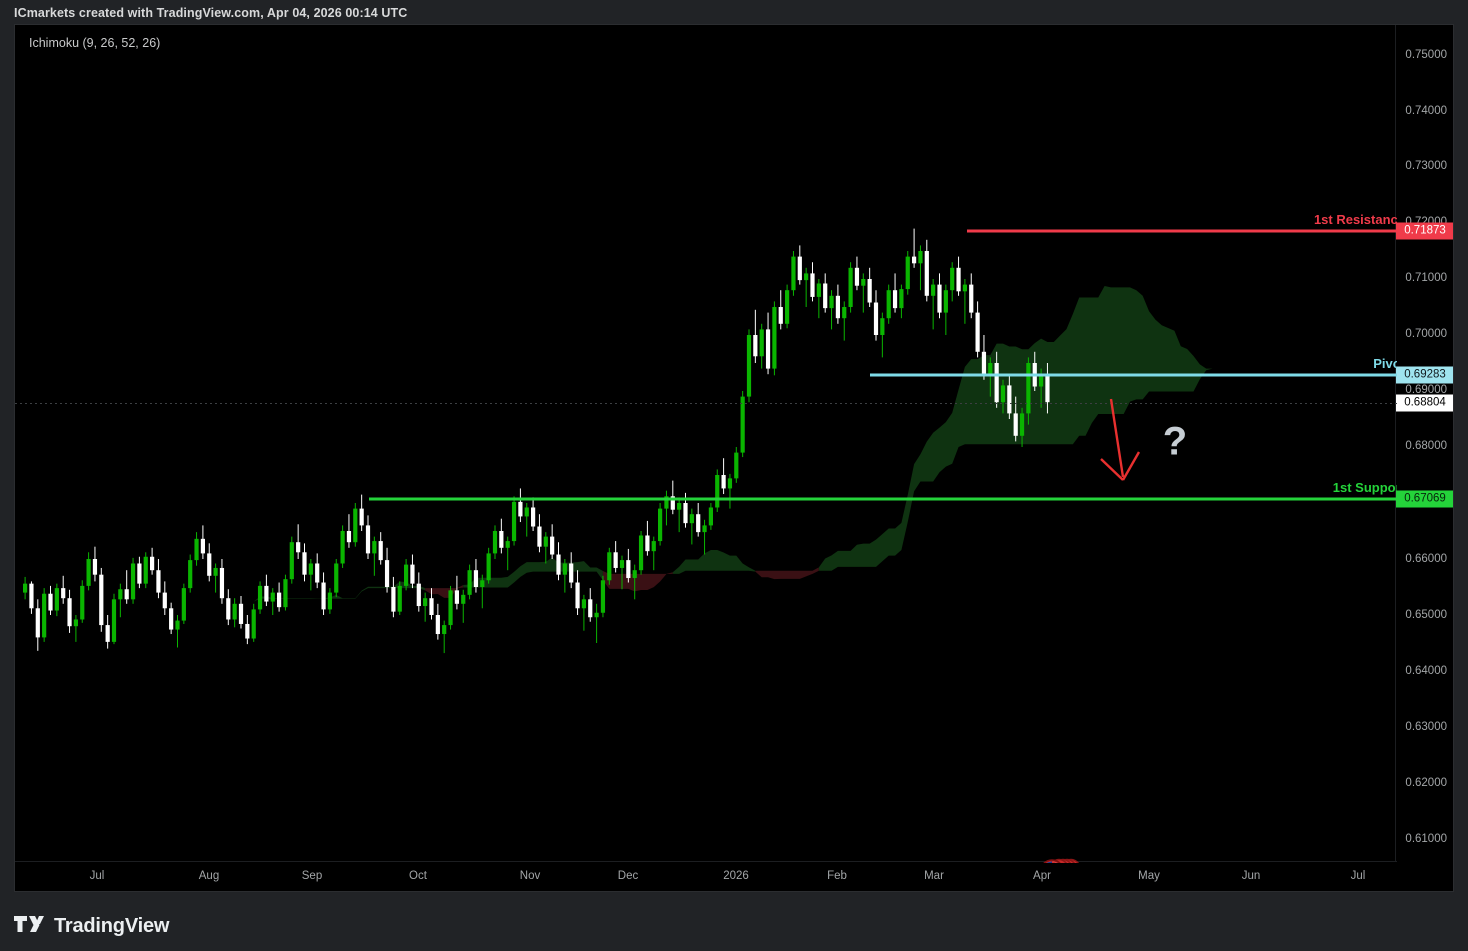 The image size is (1468, 951). What do you see at coordinates (1424, 375) in the screenshot?
I see `pivot-price-badge: 0.69283` at bounding box center [1424, 375].